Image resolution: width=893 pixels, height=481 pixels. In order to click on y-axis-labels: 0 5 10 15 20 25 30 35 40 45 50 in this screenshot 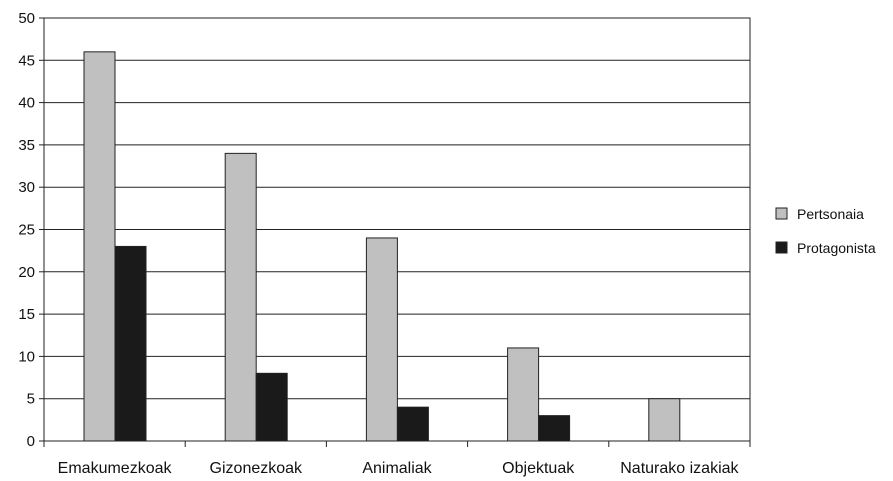, I will do `click(26, 230)`.